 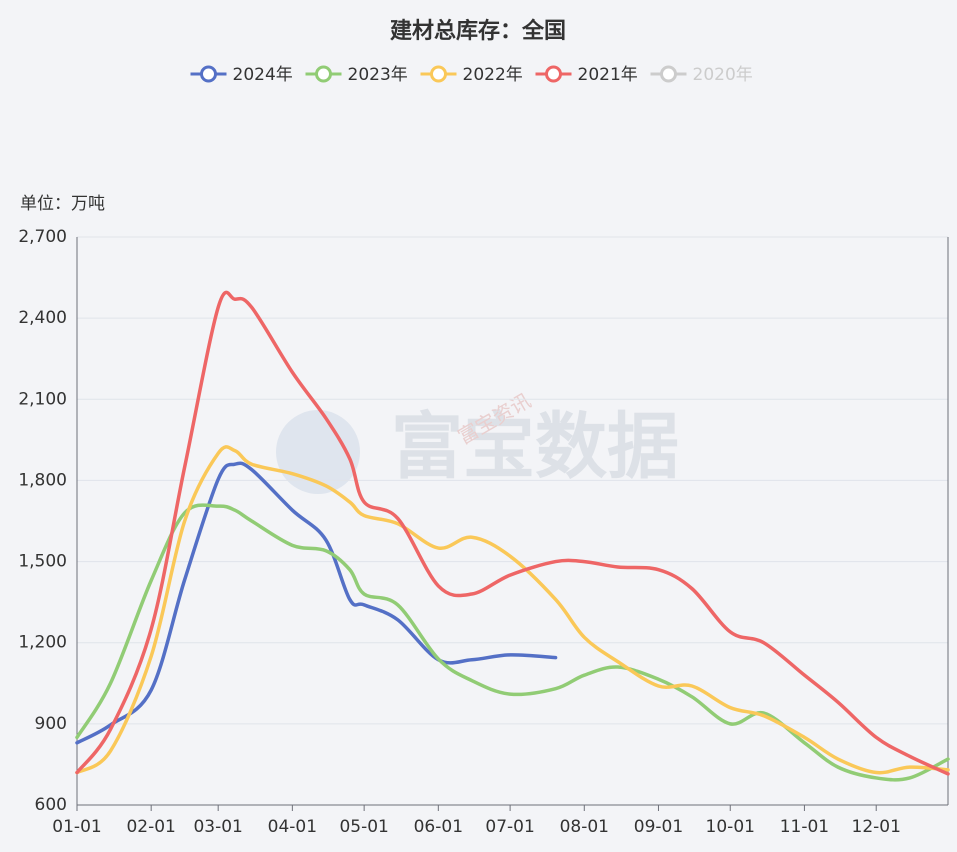 What do you see at coordinates (51, 805) in the screenshot?
I see `y-tick-label: 600` at bounding box center [51, 805].